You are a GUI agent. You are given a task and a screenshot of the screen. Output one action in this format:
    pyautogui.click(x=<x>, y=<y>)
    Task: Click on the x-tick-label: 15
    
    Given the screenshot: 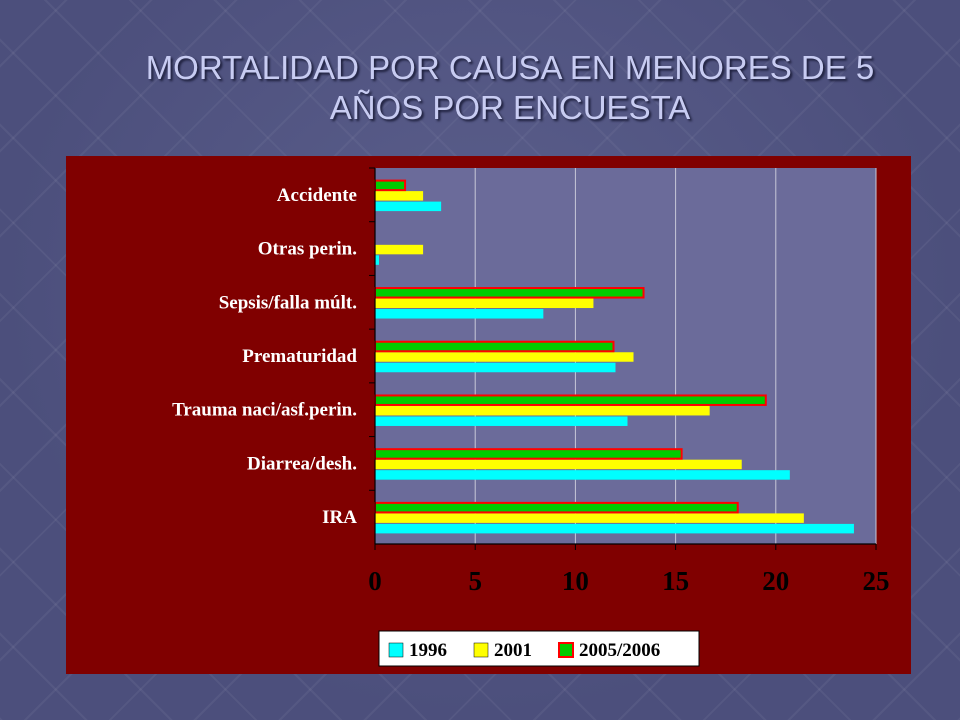 What is the action you would take?
    pyautogui.click(x=675, y=581)
    